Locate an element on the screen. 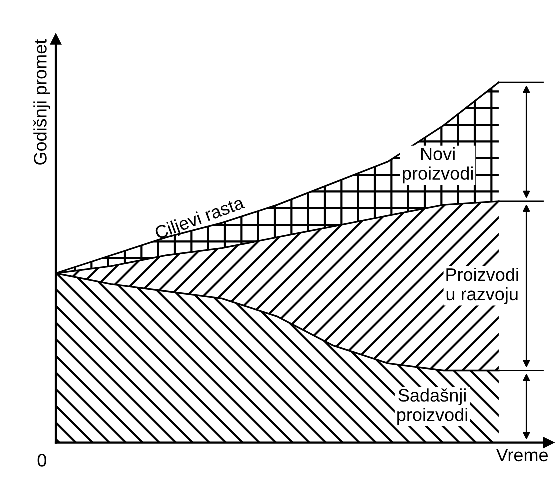  series-label: Proizvodi u razvoju is located at coordinates (482, 286).